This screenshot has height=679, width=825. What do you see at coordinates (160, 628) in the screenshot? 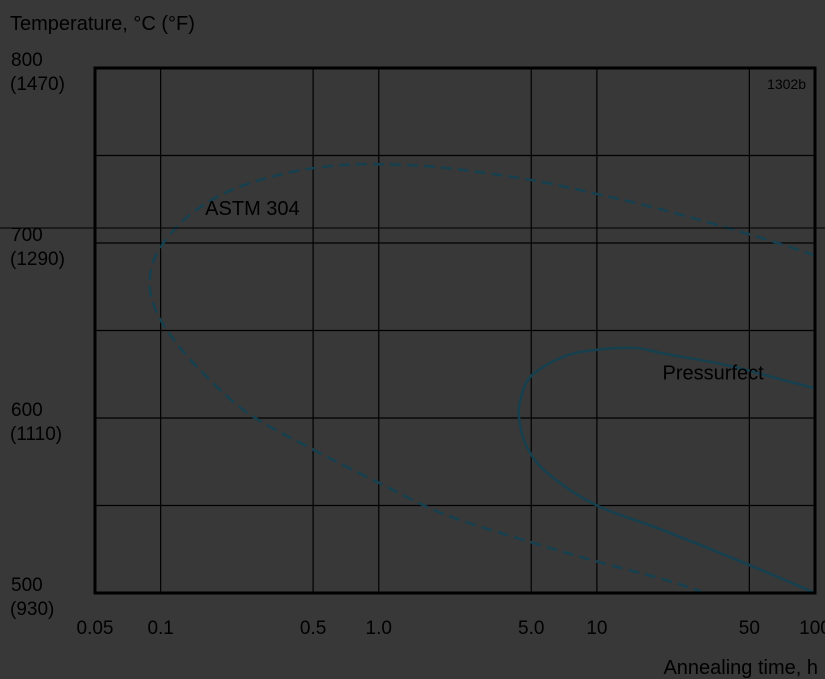
I see `x-tick-label: 0.1` at bounding box center [160, 628].